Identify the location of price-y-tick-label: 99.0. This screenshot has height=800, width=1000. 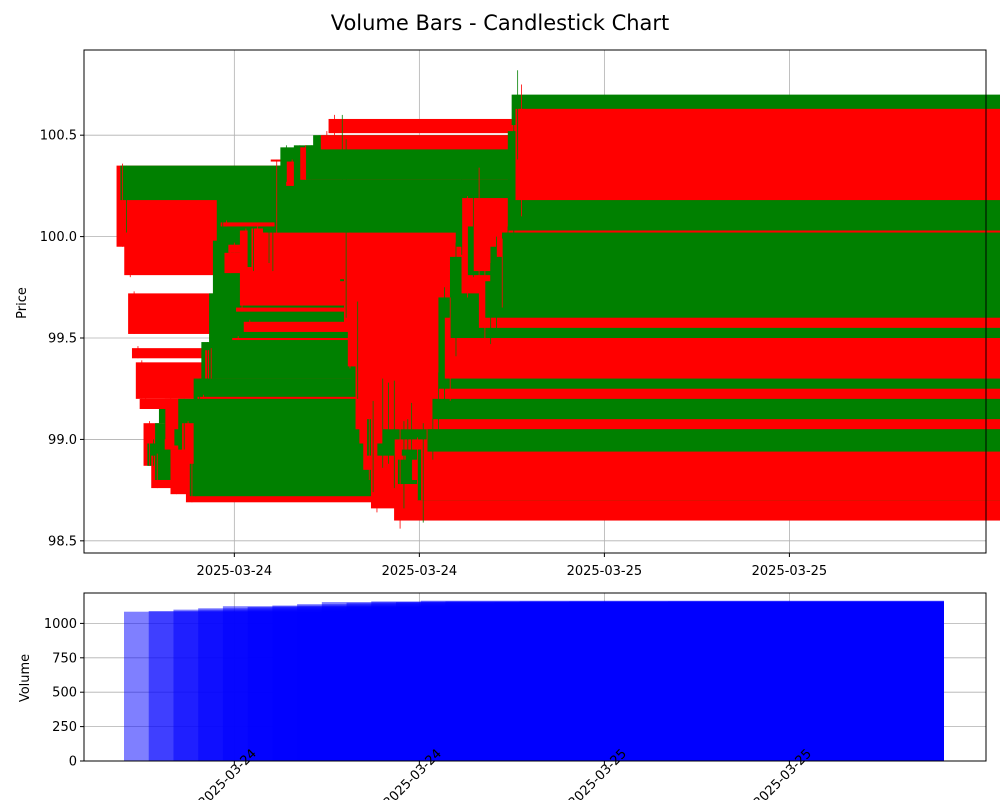
(62, 440).